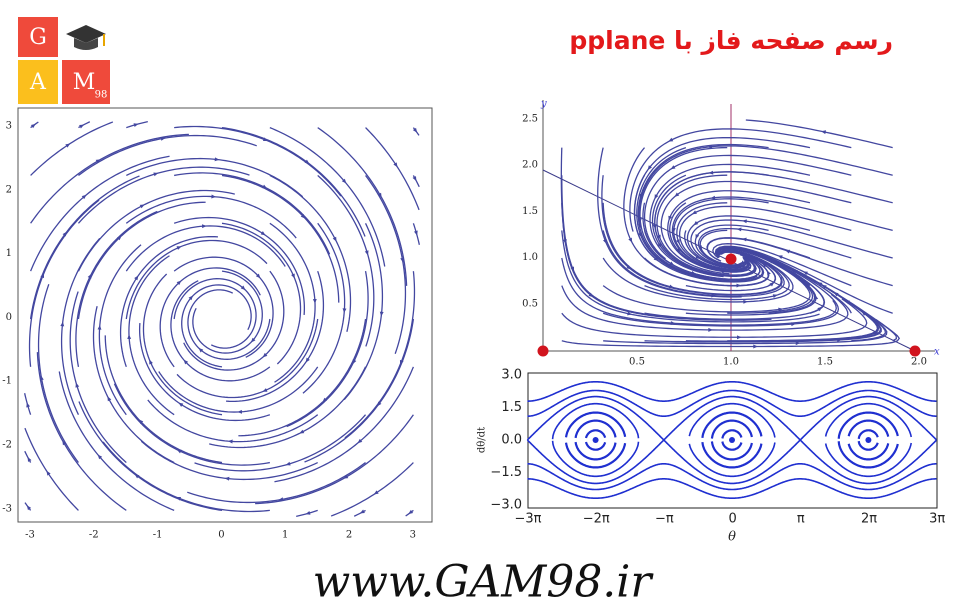 This screenshot has height=614, width=965. I want to click on y-tick-label: 1.0, so click(530, 257).